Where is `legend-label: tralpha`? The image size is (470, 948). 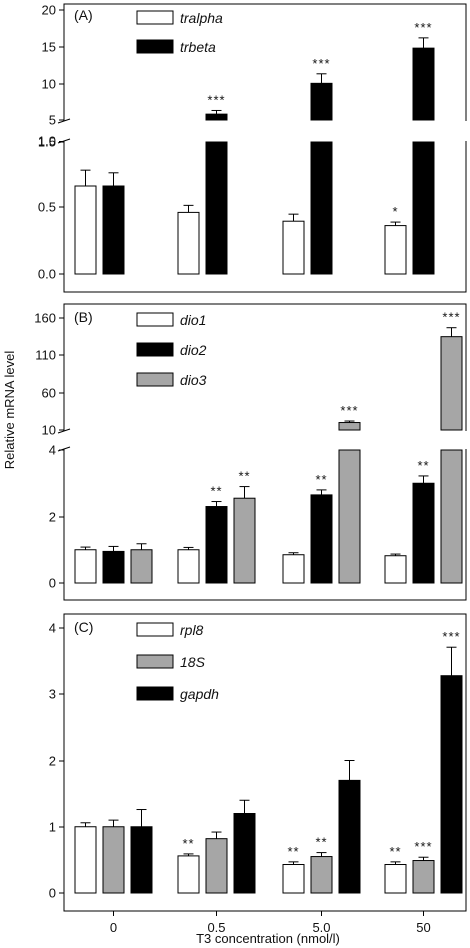
legend-label: tralpha is located at coordinates (201, 18).